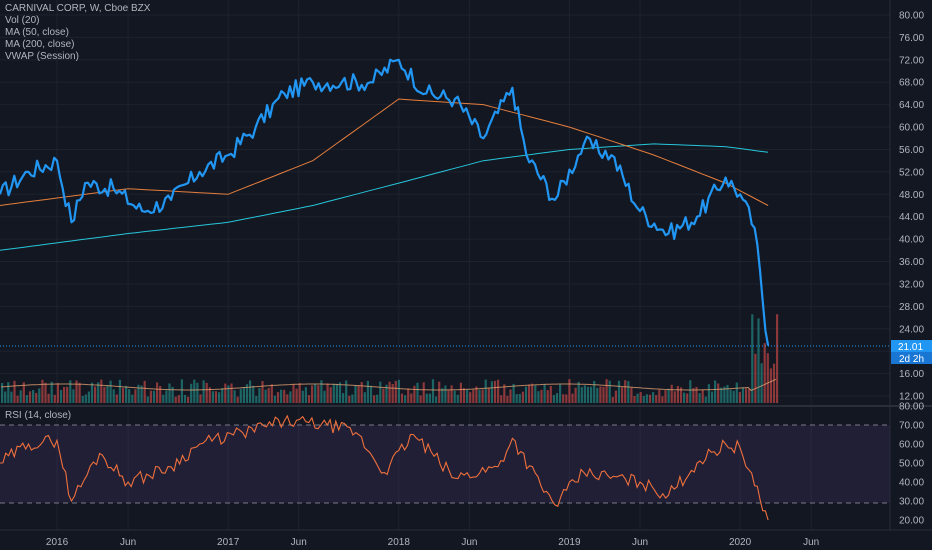 The width and height of the screenshot is (932, 550). Describe the element at coordinates (911, 521) in the screenshot. I see `rsi-tick-label: 20.00` at that location.